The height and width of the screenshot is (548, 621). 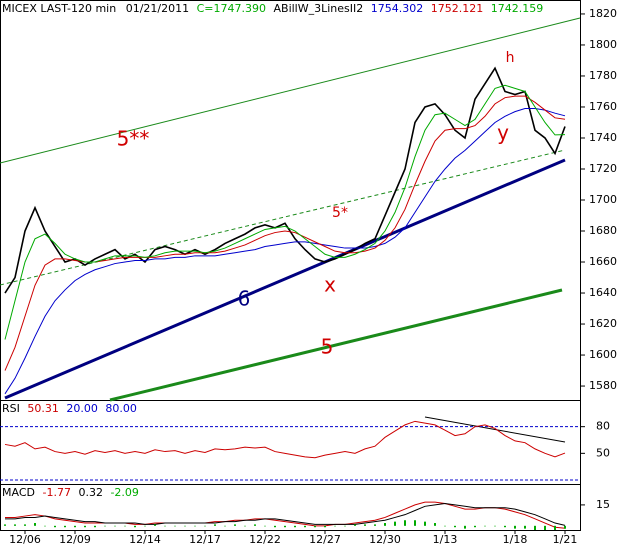 What do you see at coordinates (603, 106) in the screenshot?
I see `y-tick-label: 1760` at bounding box center [603, 106].